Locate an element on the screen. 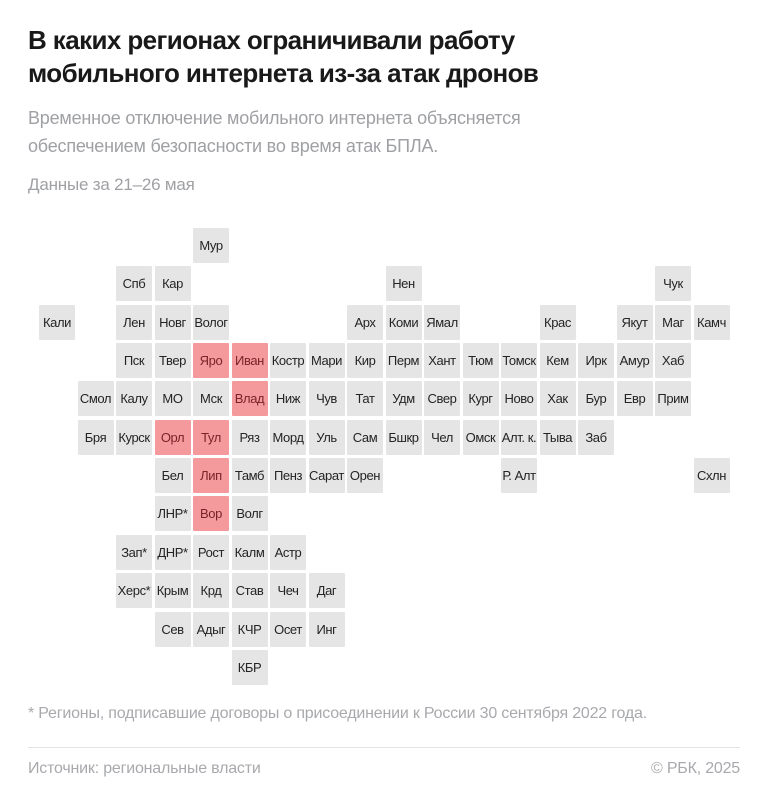  region-tile: Вор is located at coordinates (211, 514).